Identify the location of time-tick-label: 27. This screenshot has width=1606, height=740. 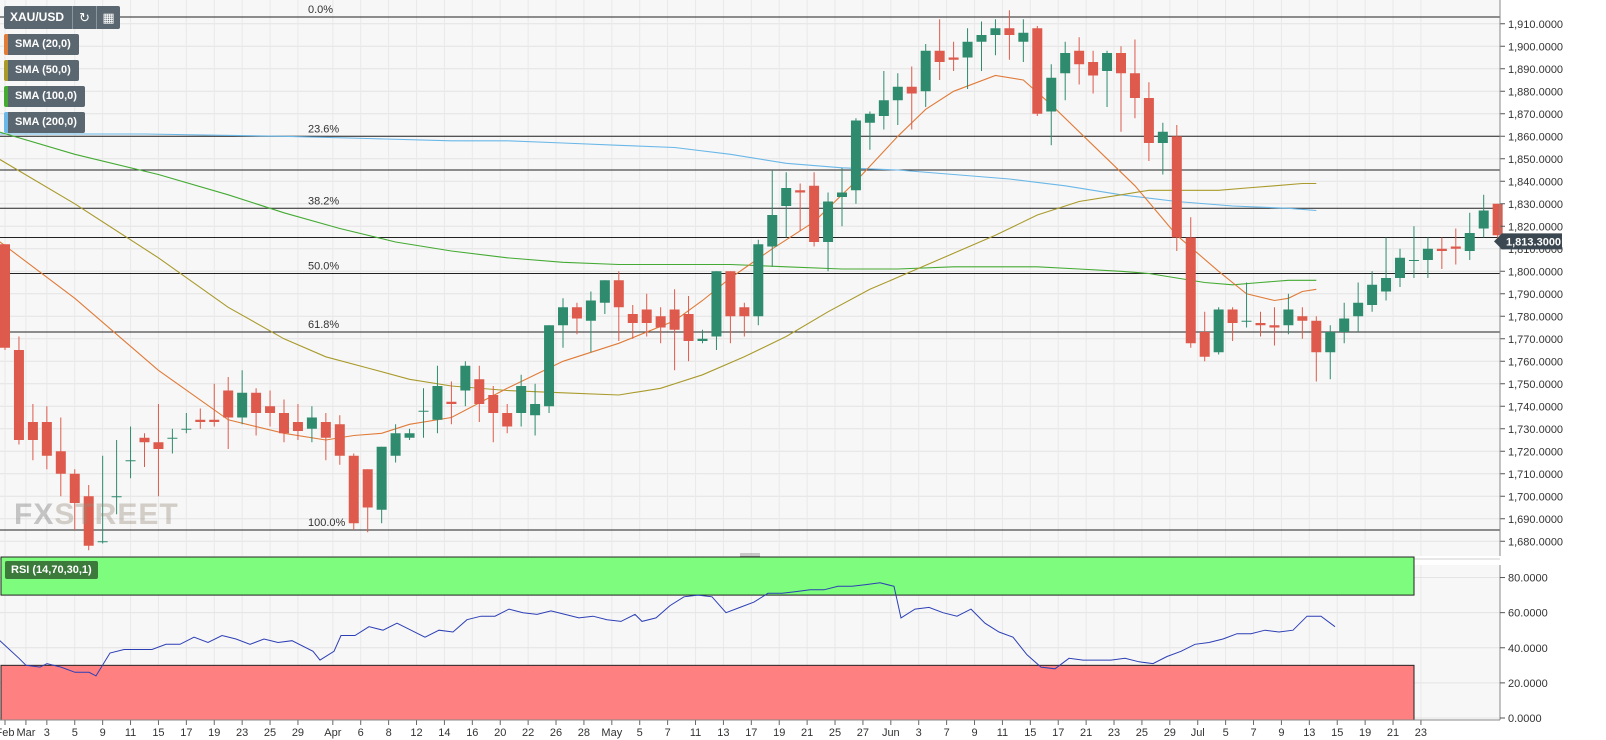
(863, 733).